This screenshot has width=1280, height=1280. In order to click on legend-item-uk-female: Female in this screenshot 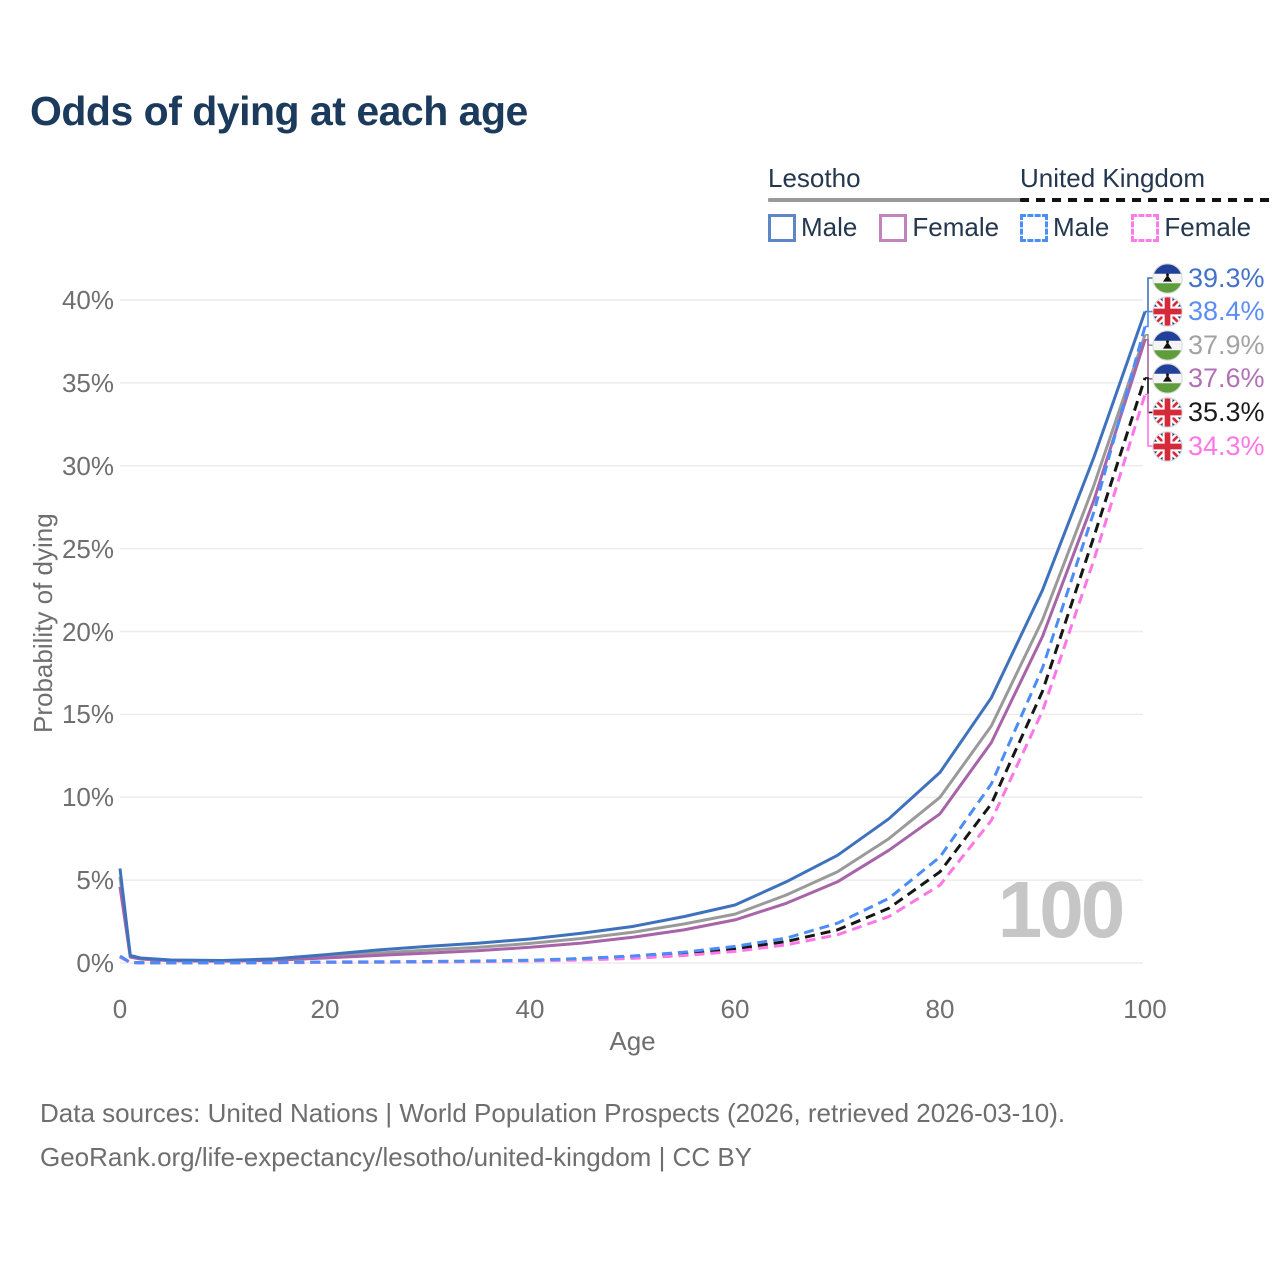, I will do `click(1191, 227)`.